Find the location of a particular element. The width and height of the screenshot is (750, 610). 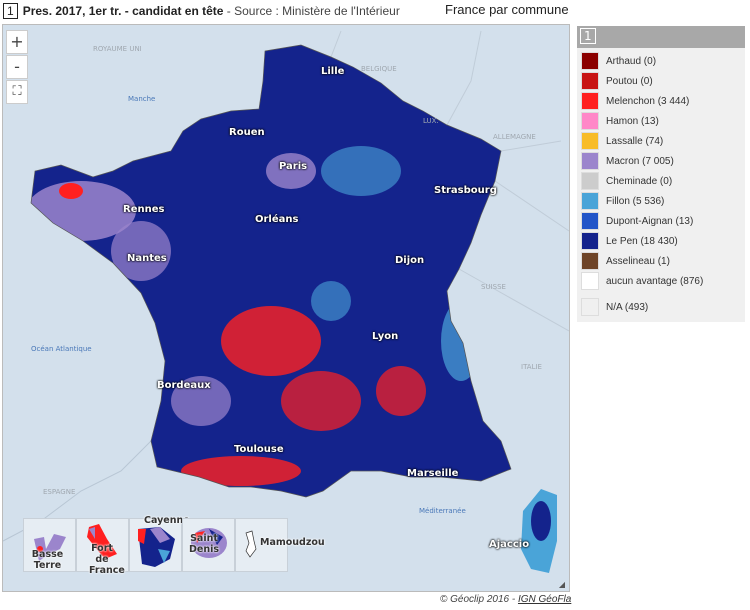

legend-item: Cheminade (0) is located at coordinates (663, 181).